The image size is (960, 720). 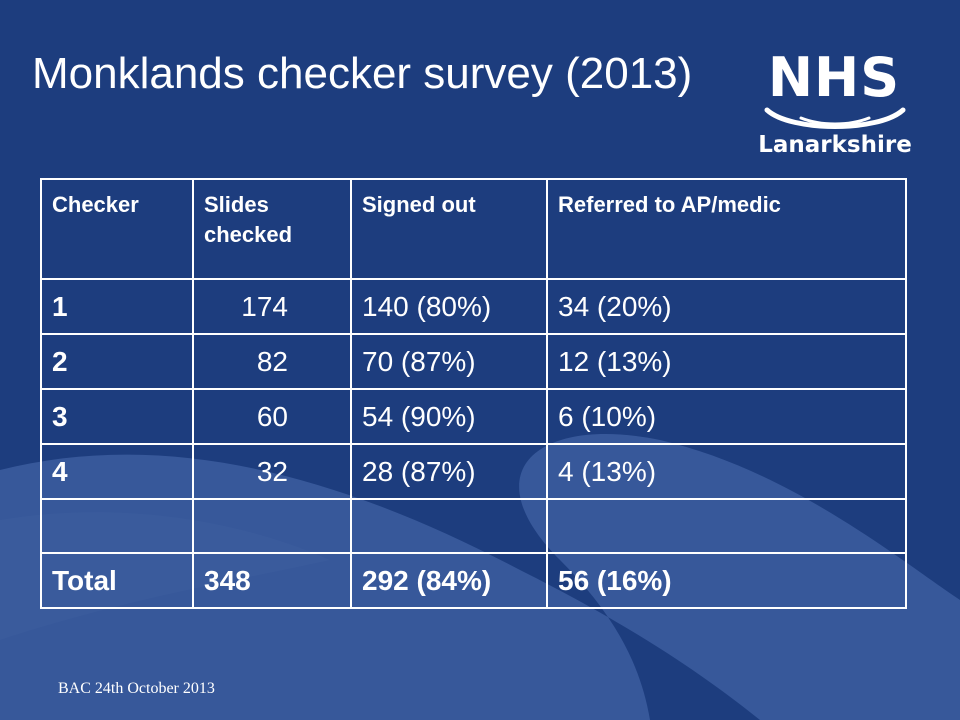 I want to click on logo-swoosh-icon, so click(x=835, y=118).